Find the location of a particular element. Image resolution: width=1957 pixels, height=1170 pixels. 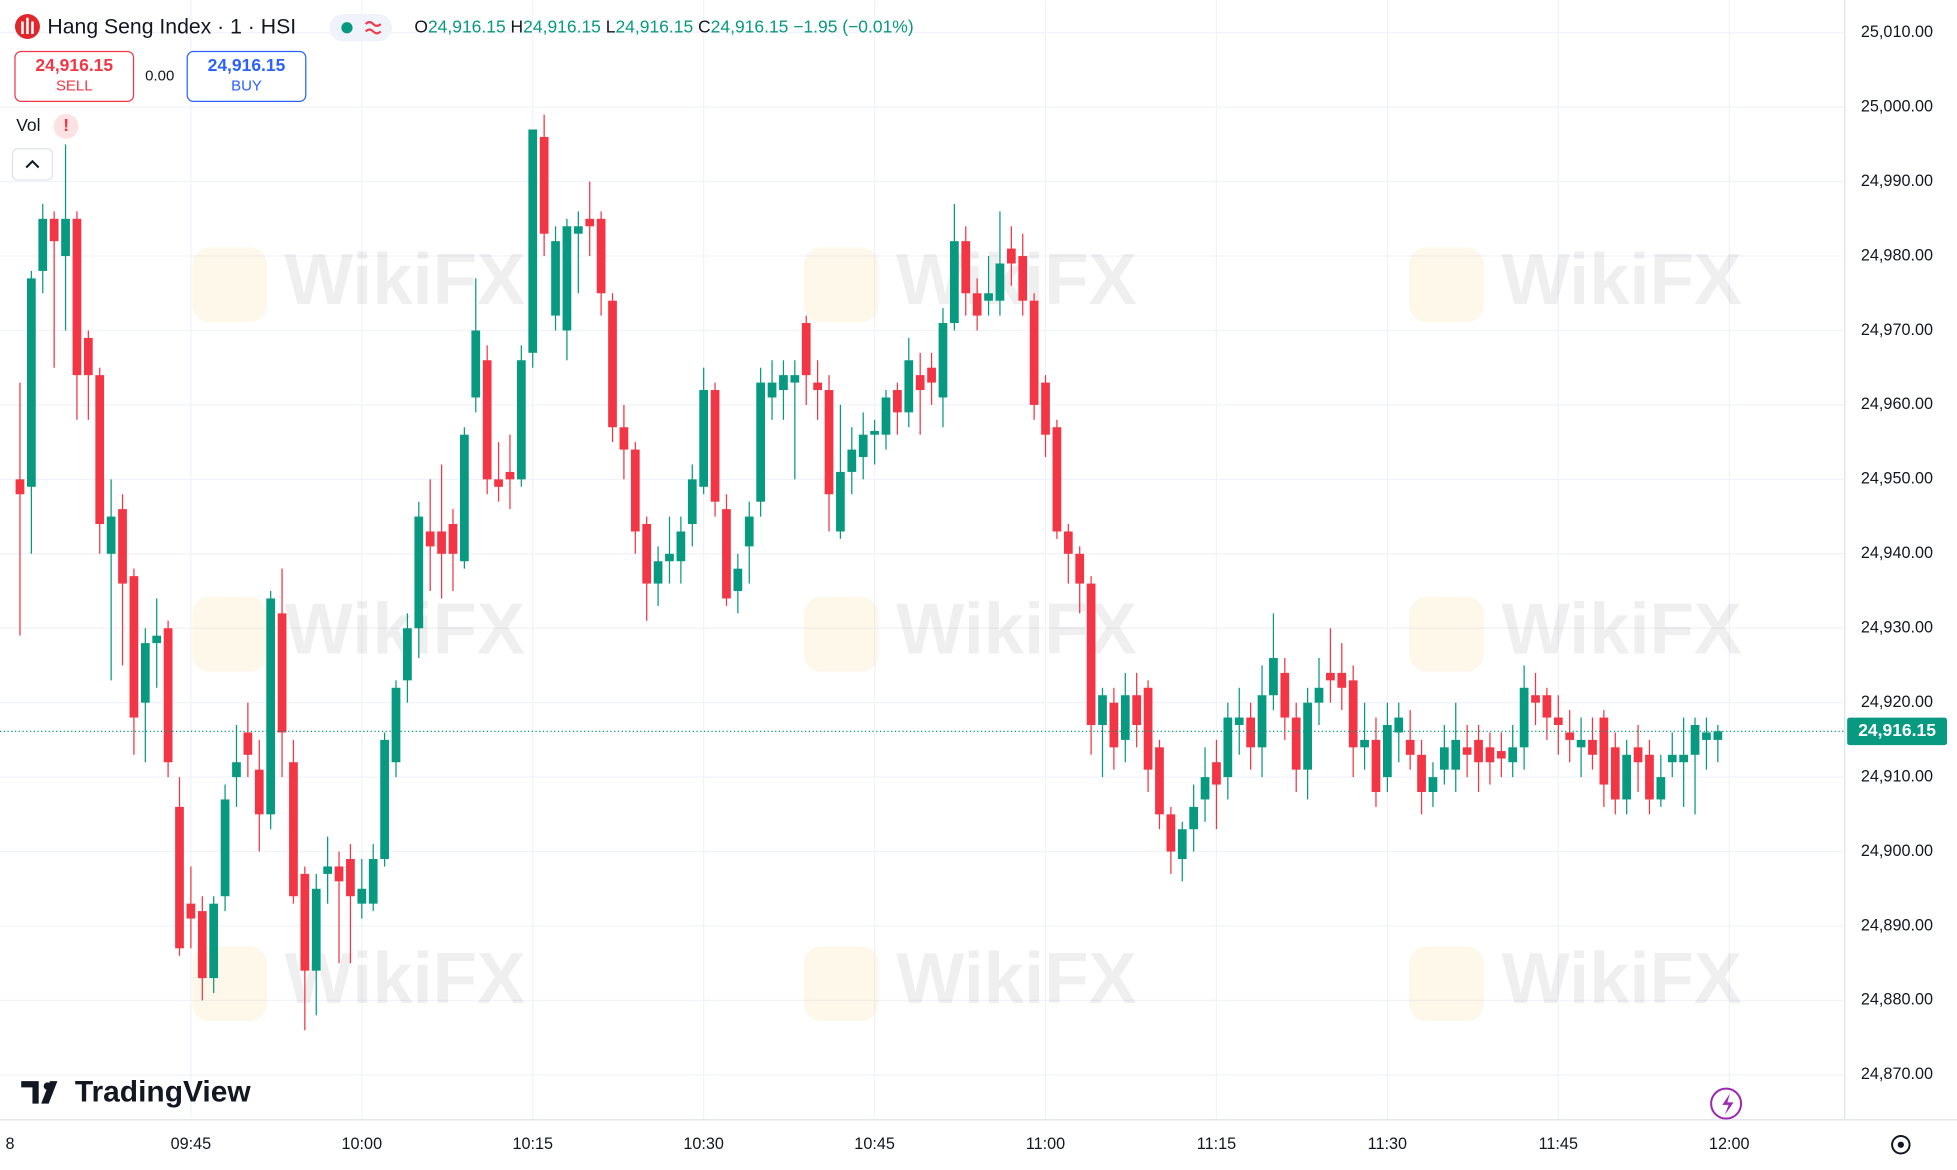

settings-button is located at coordinates (1901, 1145).